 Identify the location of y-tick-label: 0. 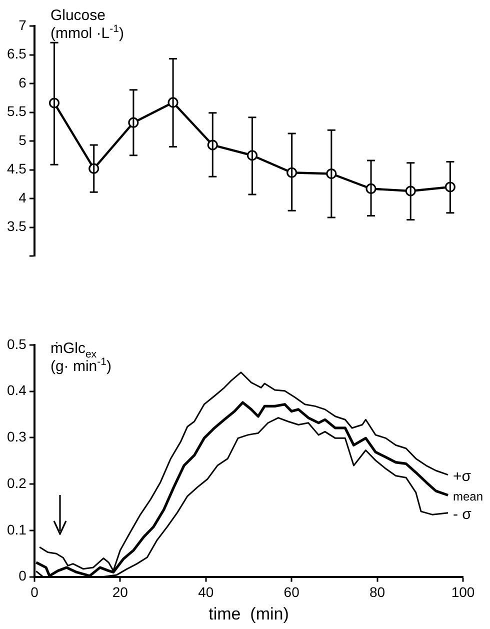
(22, 576).